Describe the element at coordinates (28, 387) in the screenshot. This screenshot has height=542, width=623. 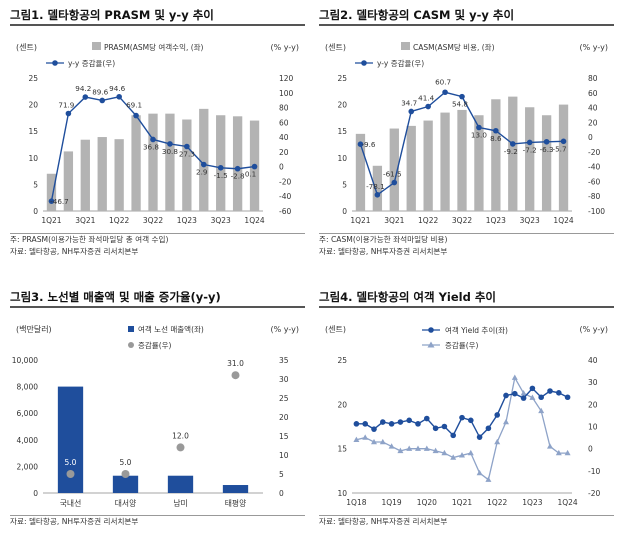
I see `y-left-tick-label: 8,000` at that location.